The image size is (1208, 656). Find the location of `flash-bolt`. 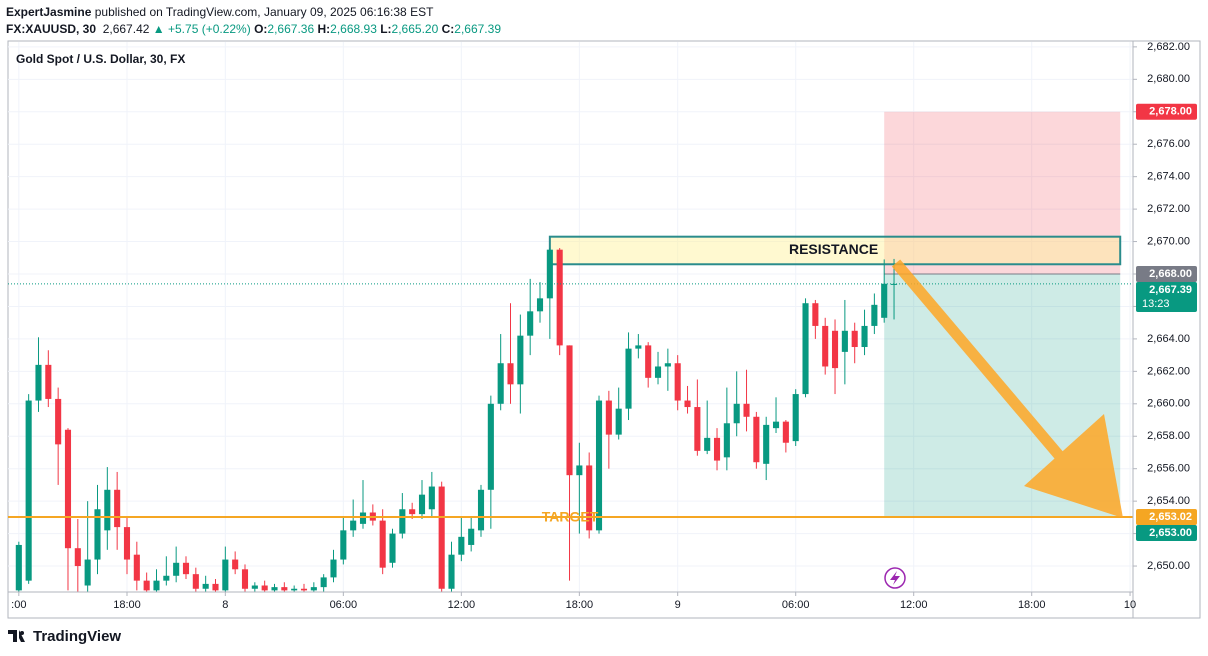

flash-bolt is located at coordinates (895, 578).